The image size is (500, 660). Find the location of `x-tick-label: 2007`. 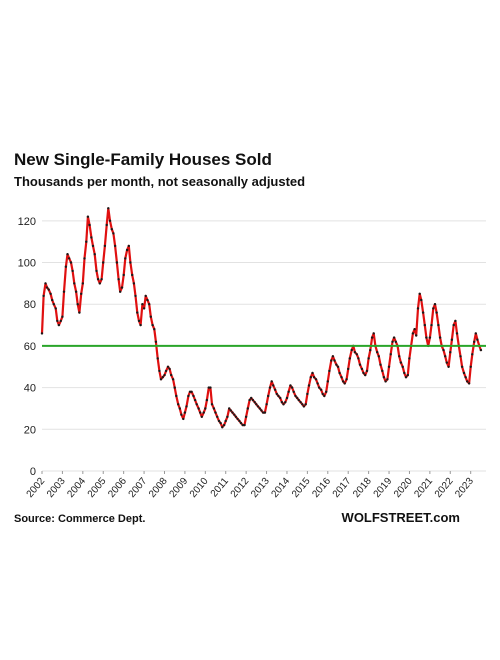

x-tick-label: 2007 is located at coordinates (138, 488).